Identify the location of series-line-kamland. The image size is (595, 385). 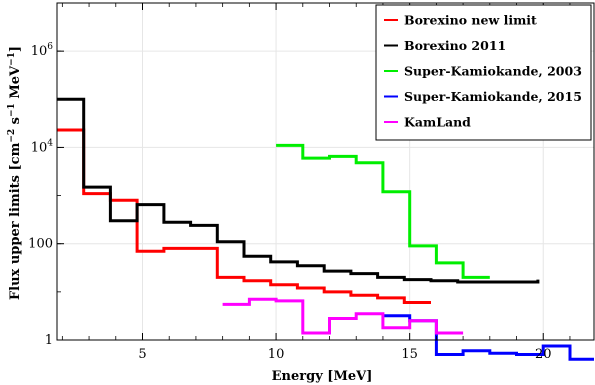
(343, 316).